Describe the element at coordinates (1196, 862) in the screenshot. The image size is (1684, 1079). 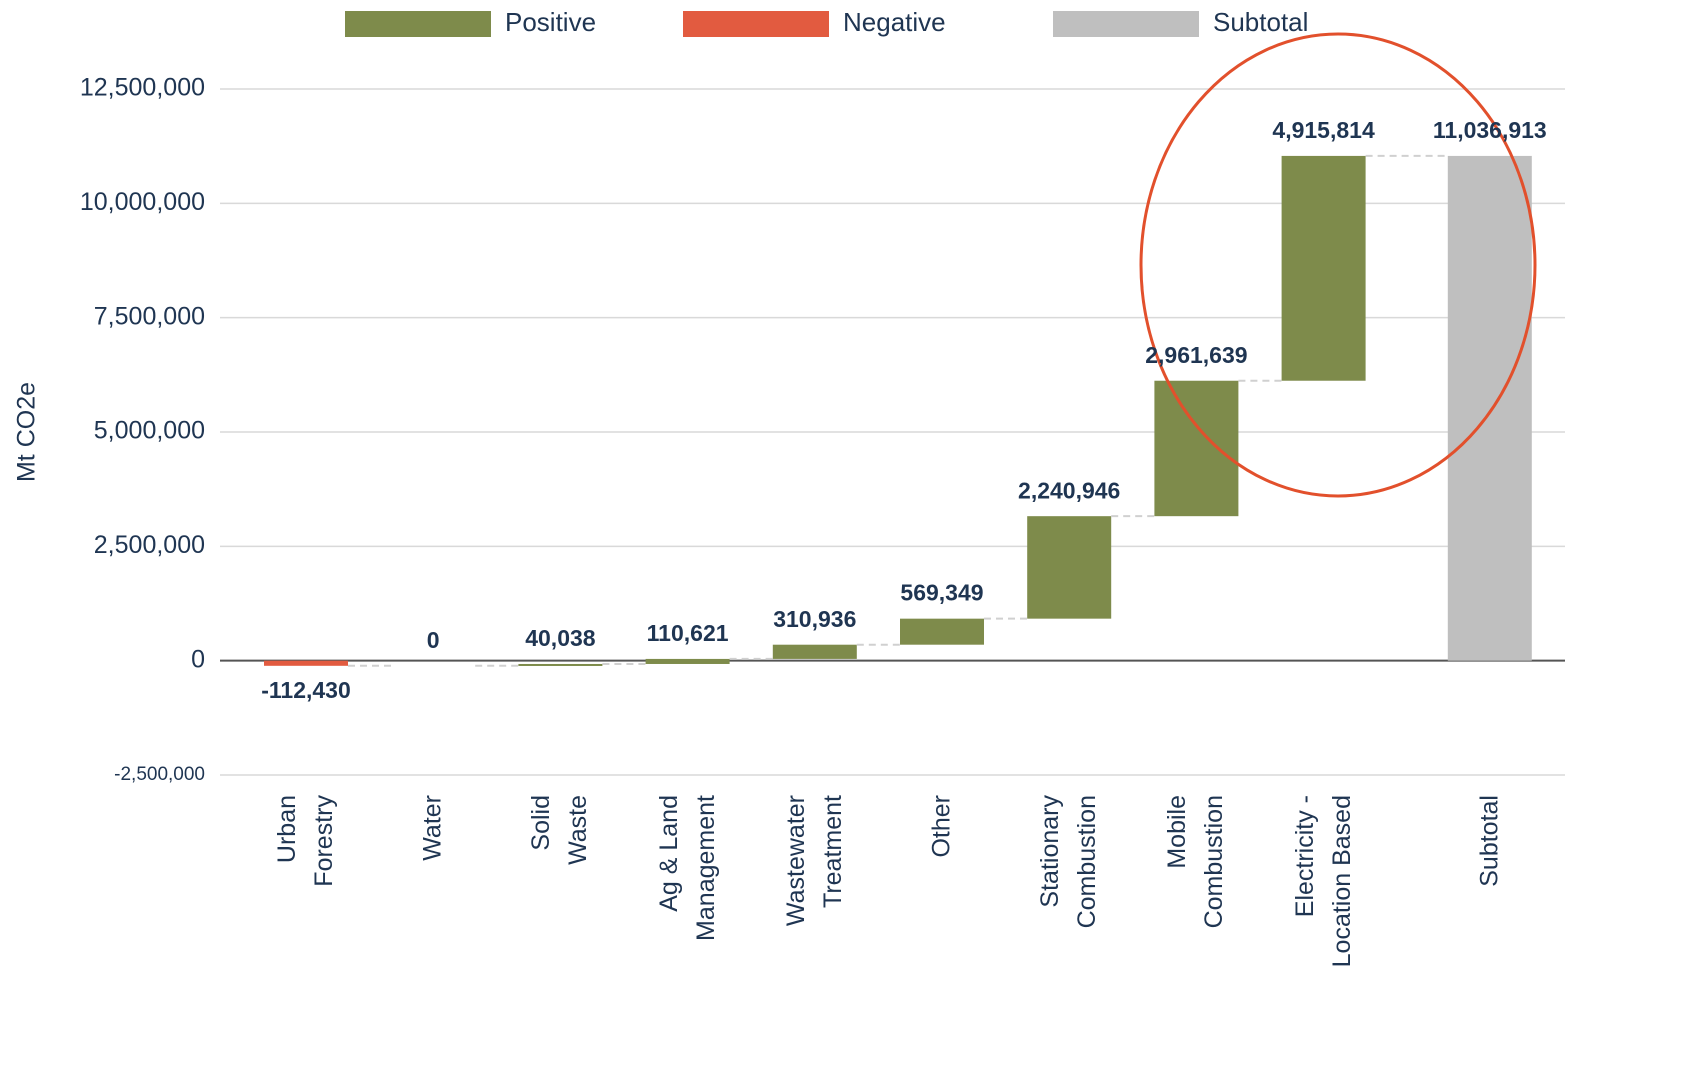
I see `x-tick-label: Mobile Combustion` at that location.